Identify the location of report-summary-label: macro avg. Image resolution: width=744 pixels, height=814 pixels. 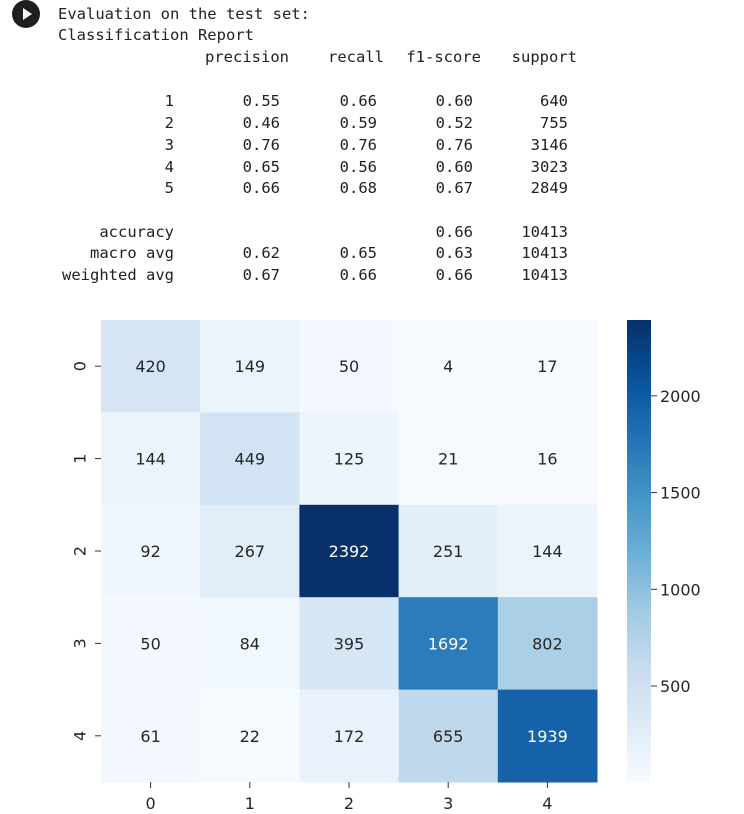
(132, 253).